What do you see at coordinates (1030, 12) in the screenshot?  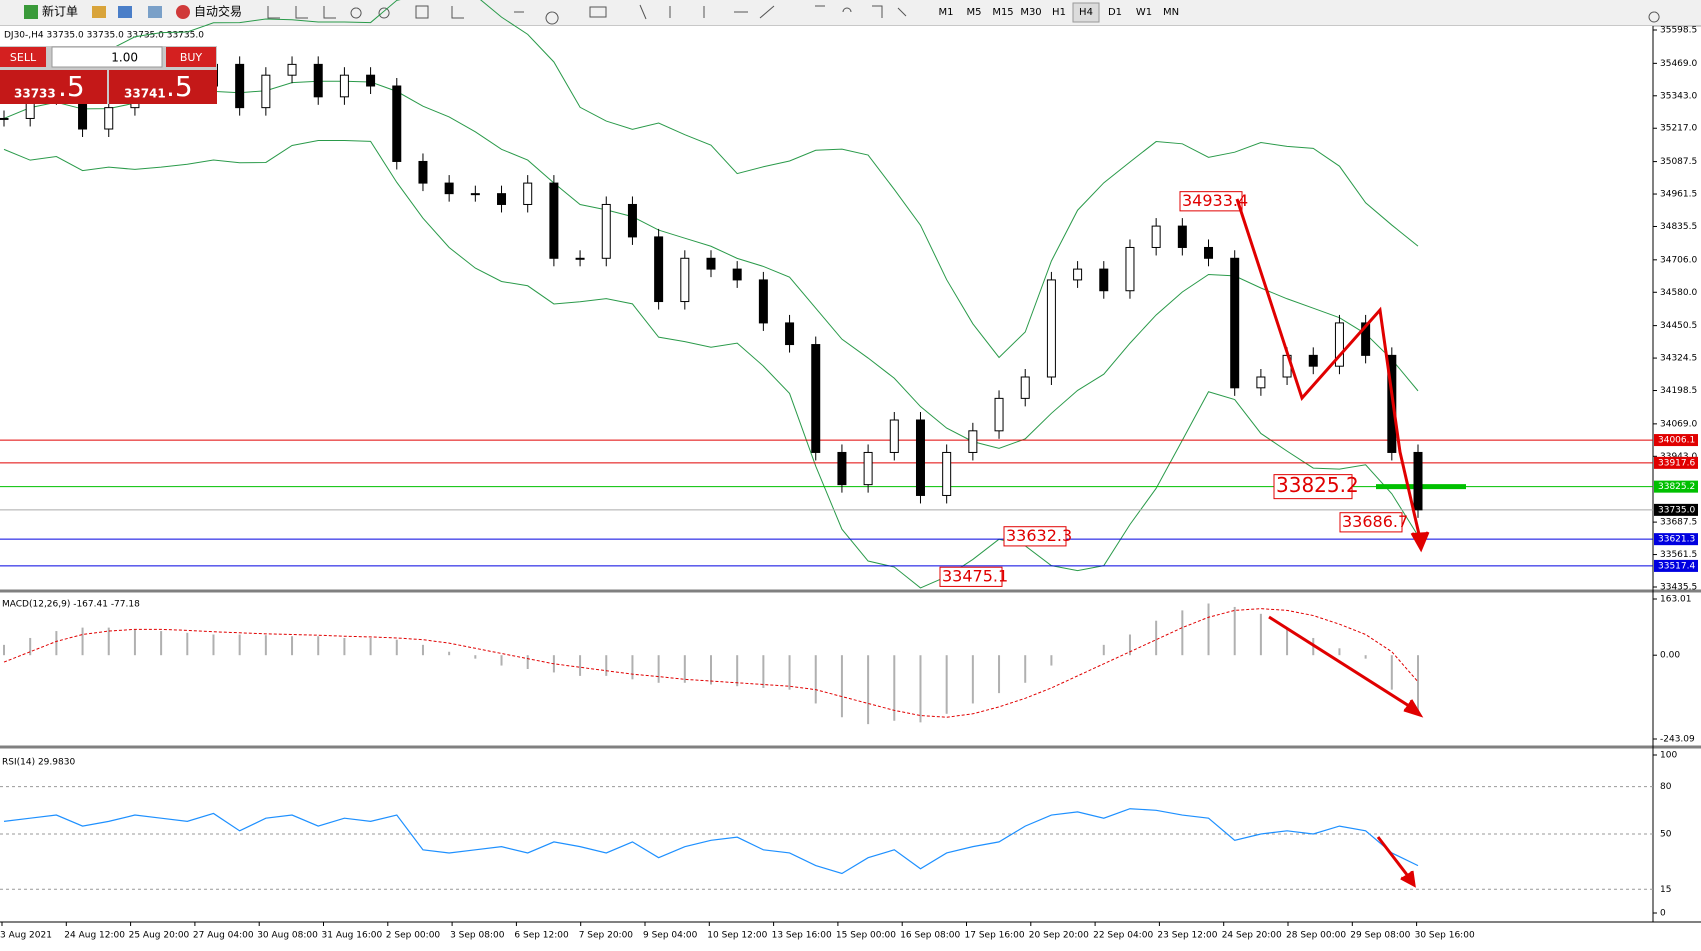 I see `timeframe: M30` at bounding box center [1030, 12].